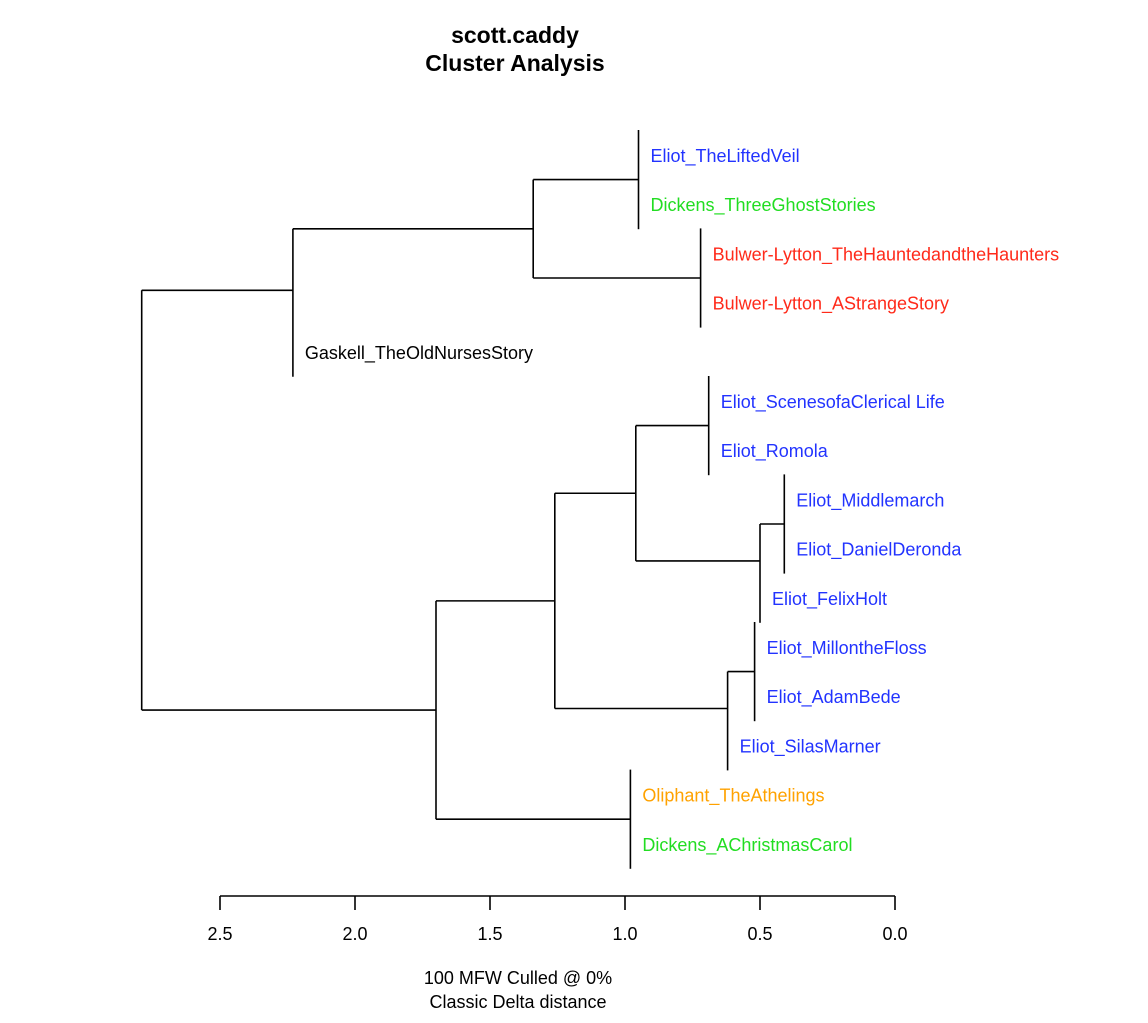 This screenshot has height=1023, width=1148. Describe the element at coordinates (489, 934) in the screenshot. I see `x-axis-tick-label: 1.5` at that location.